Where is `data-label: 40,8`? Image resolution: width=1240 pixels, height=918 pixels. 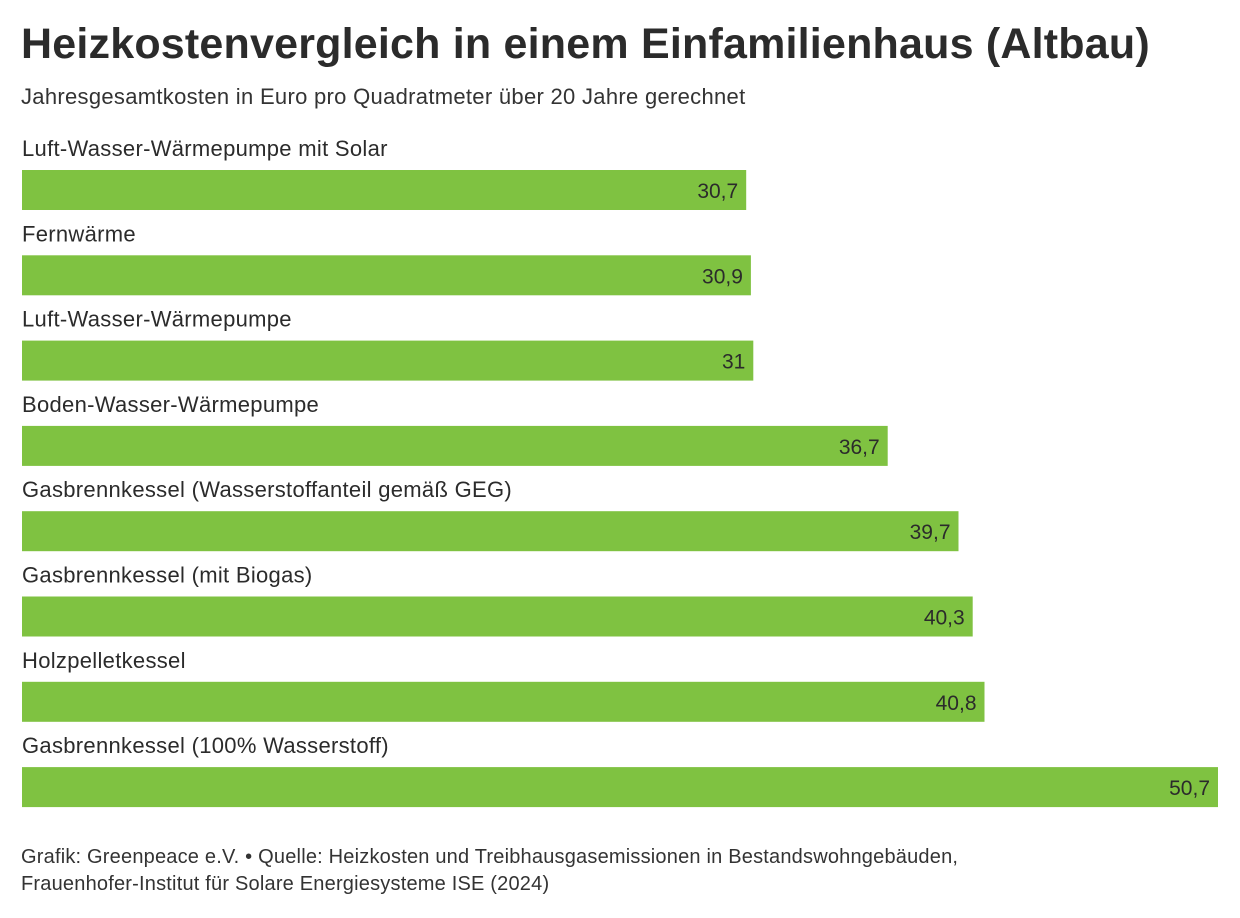
data-label: 40,8 is located at coordinates (956, 703).